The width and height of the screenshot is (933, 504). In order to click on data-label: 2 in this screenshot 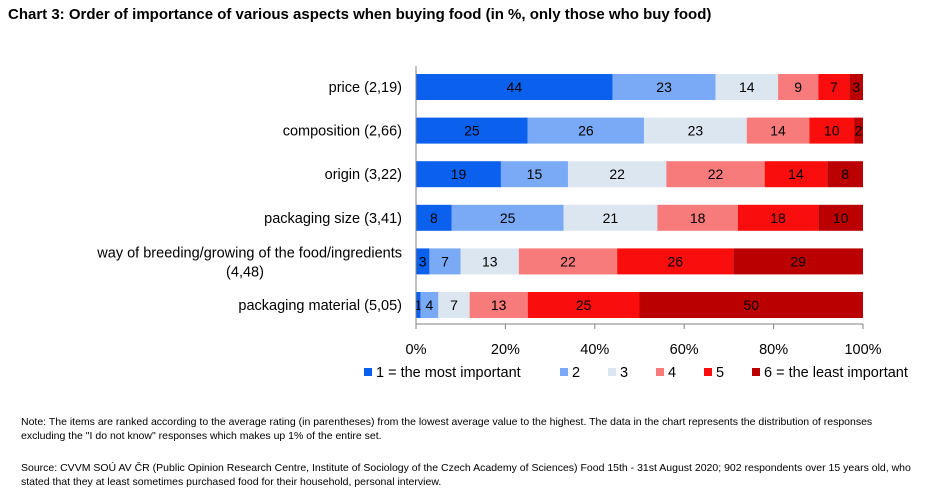, I will do `click(859, 131)`.